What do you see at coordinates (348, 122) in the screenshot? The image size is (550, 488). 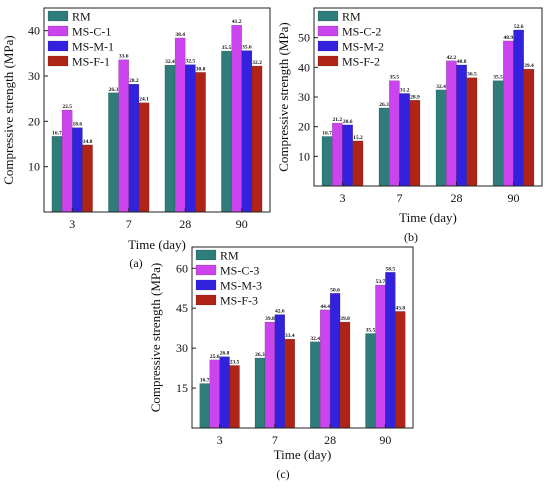 I see `data-label: 20.6` at bounding box center [348, 122].